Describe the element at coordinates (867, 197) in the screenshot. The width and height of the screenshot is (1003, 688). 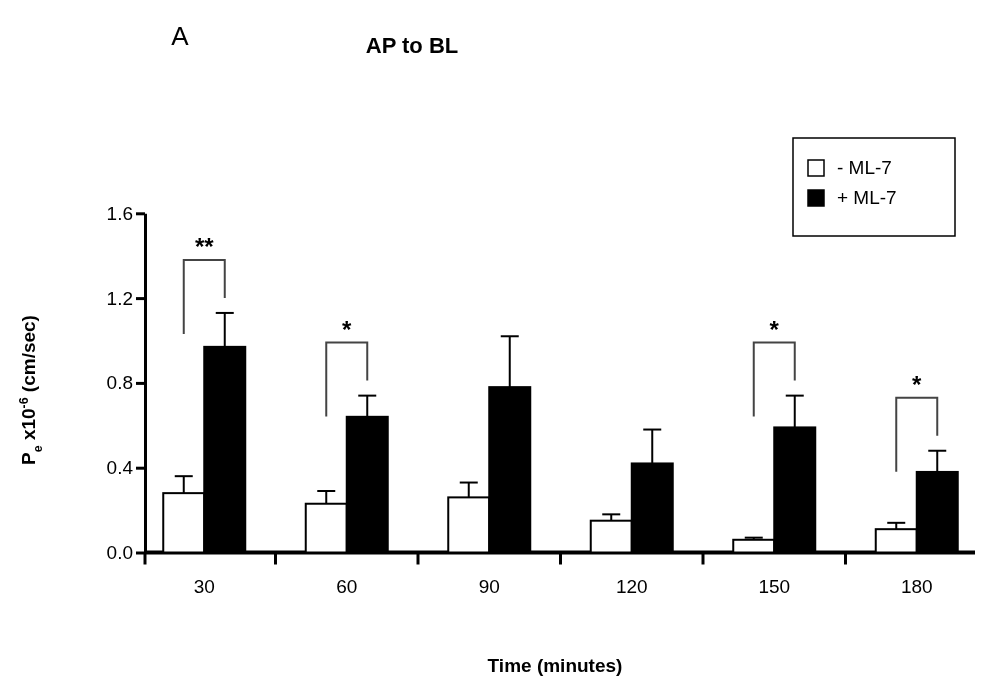
I see `legend-label: + ML-7` at that location.